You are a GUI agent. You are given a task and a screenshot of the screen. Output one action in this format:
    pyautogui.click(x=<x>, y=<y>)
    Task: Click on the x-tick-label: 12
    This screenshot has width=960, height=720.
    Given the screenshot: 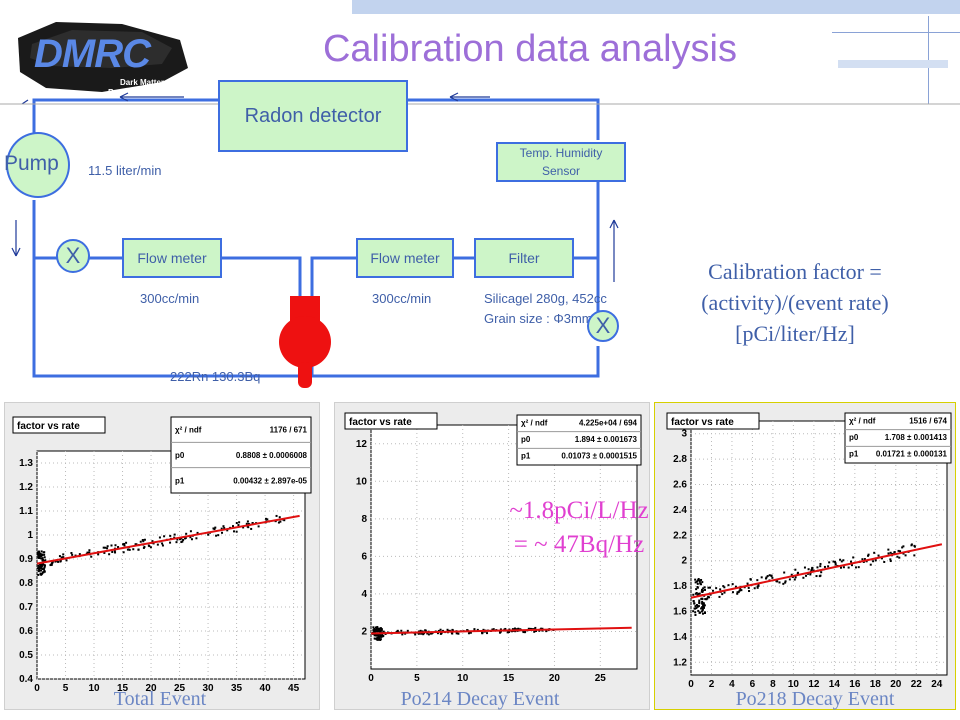 What is the action you would take?
    pyautogui.click(x=814, y=684)
    